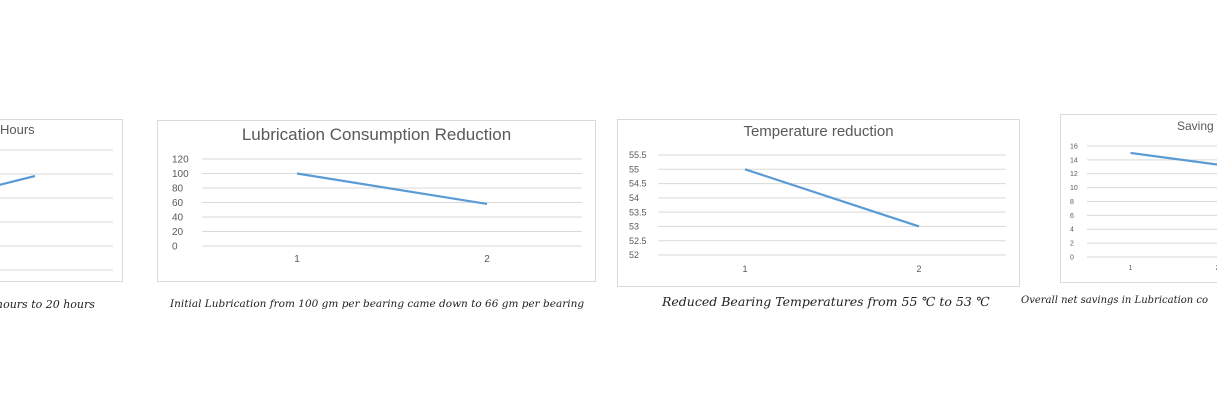 The width and height of the screenshot is (1217, 410). I want to click on y-tick-label: 60, so click(178, 203).